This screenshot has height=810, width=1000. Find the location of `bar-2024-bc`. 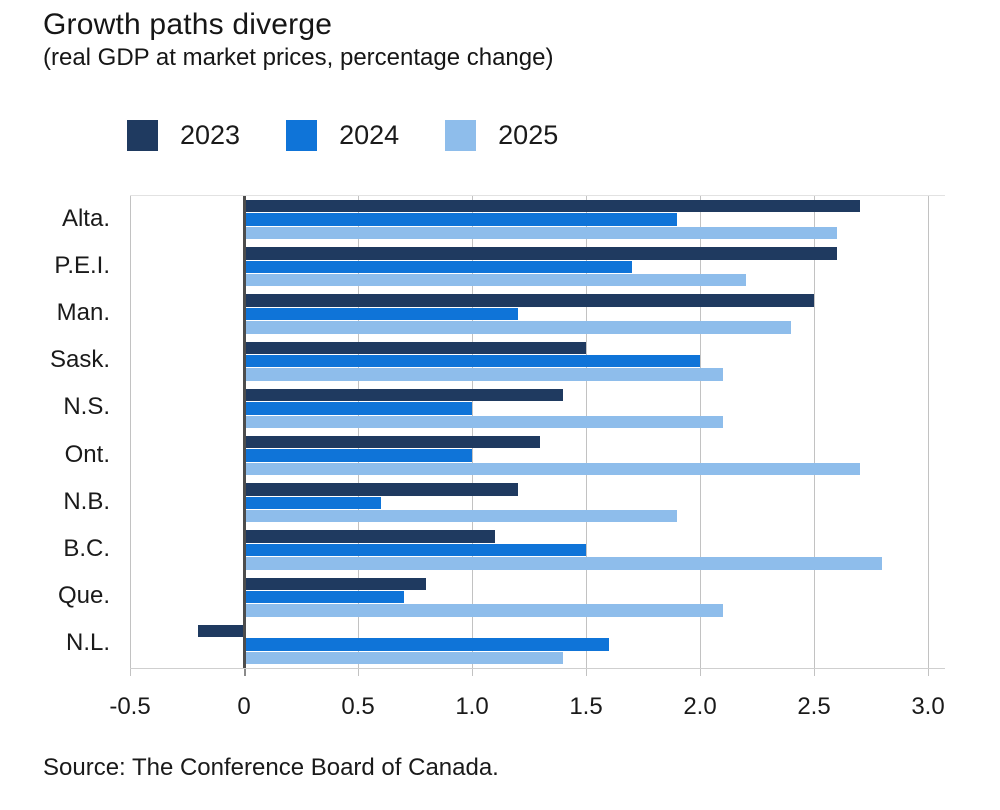

bar-2024-bc is located at coordinates (415, 550).